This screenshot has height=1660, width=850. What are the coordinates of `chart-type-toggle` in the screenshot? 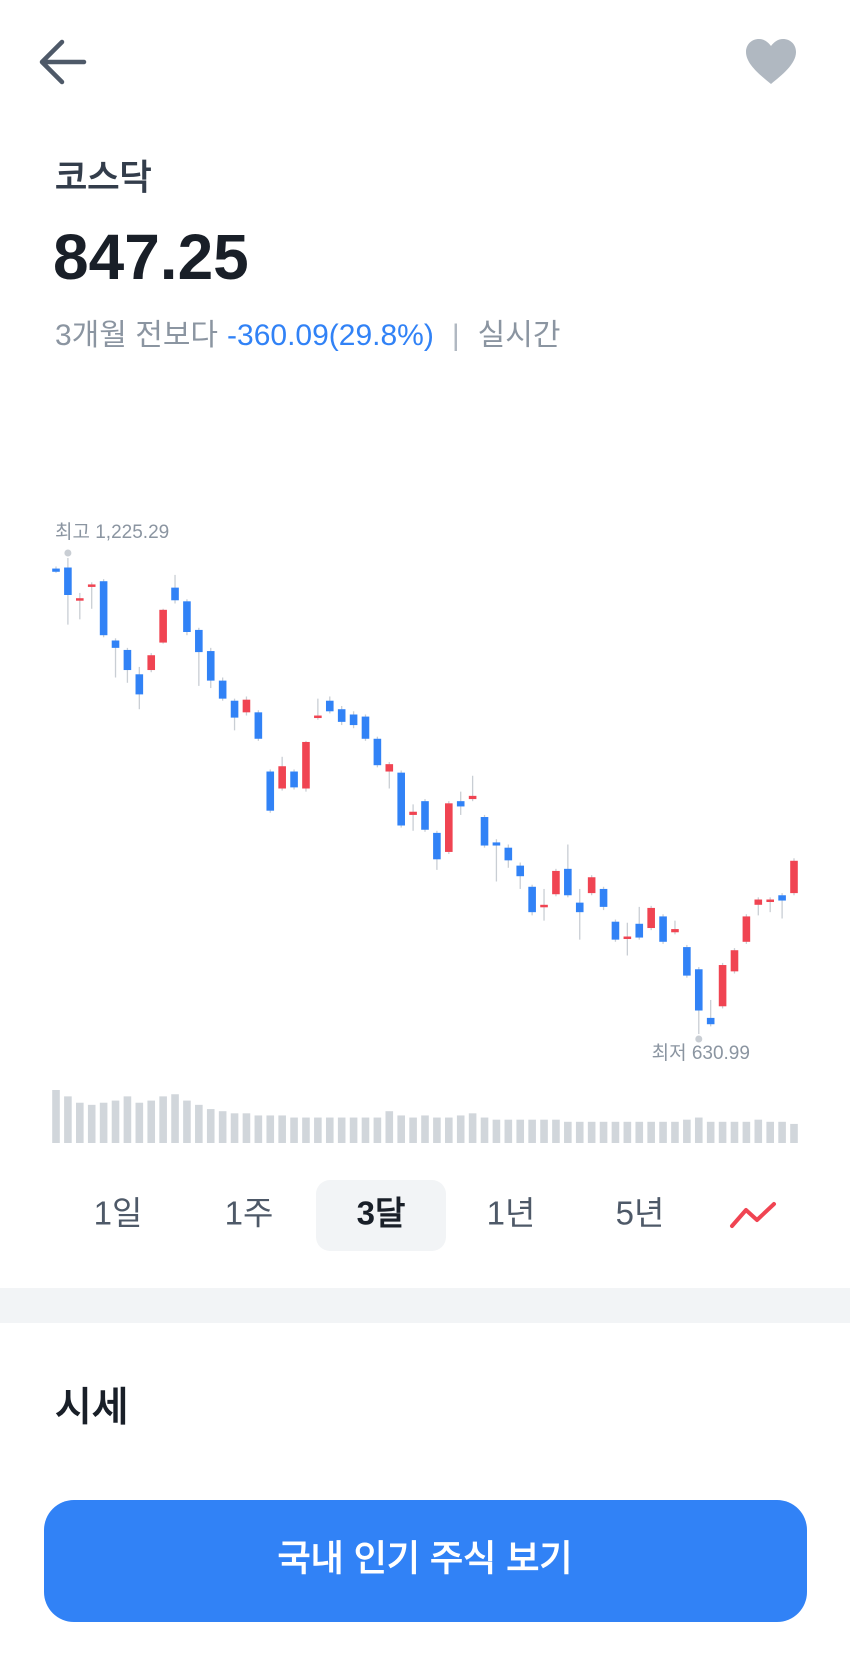 It's located at (753, 1215).